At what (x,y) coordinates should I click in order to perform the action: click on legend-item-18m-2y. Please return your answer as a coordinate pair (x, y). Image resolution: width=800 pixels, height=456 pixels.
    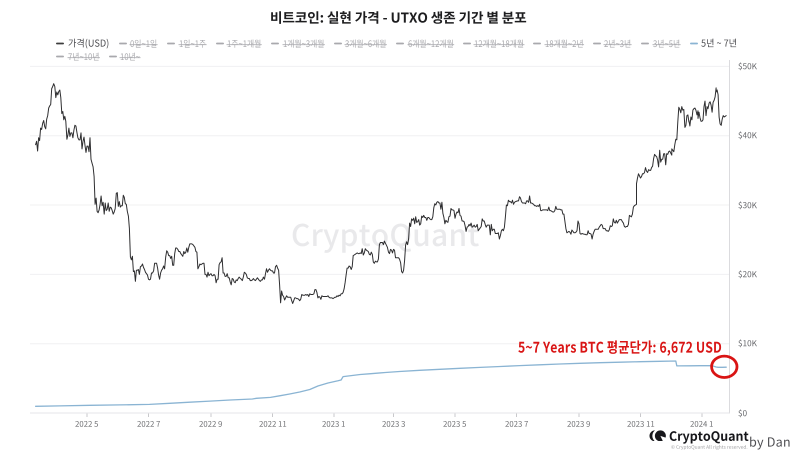
    Looking at the image, I should click on (559, 44).